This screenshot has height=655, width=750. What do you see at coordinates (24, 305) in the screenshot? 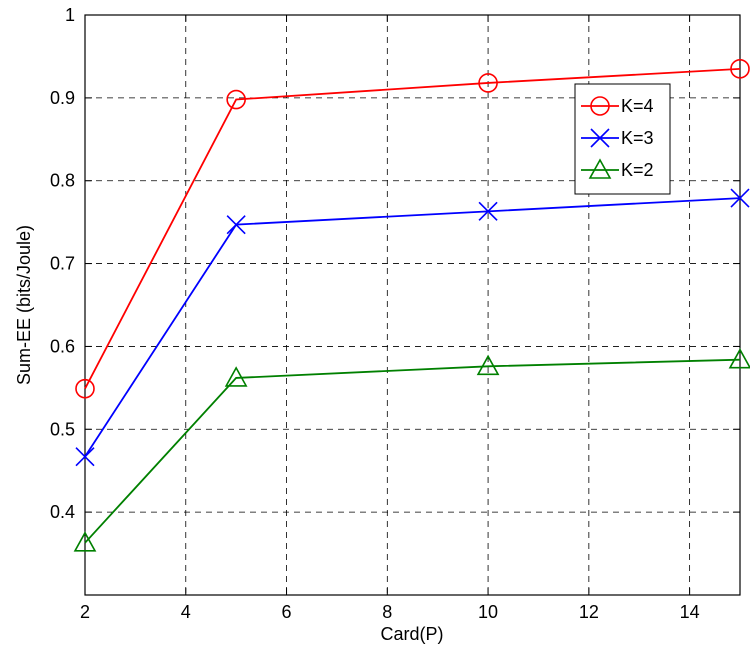
I see `y-axis-label: Sum-EE (bits/Joule)` at bounding box center [24, 305].